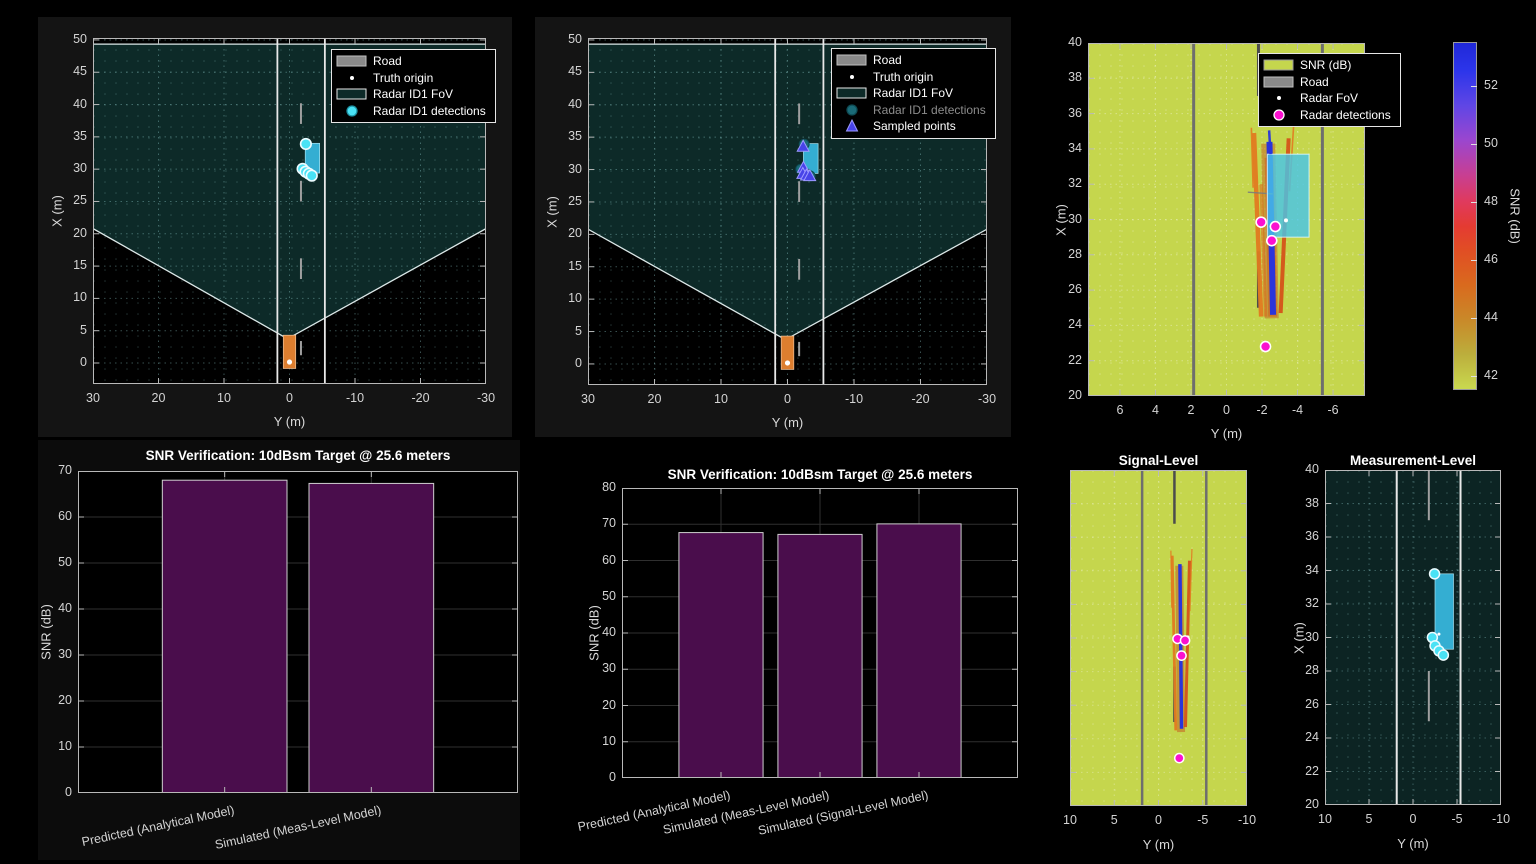 This screenshot has height=864, width=1536. I want to click on colorbar-tick, so click(1474, 376).